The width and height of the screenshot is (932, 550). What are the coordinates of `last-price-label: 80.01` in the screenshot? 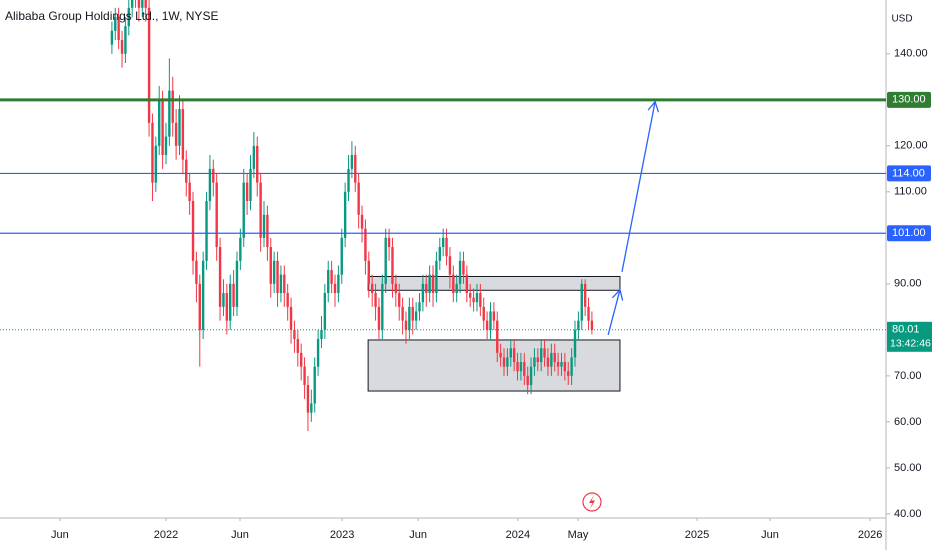 It's located at (906, 330).